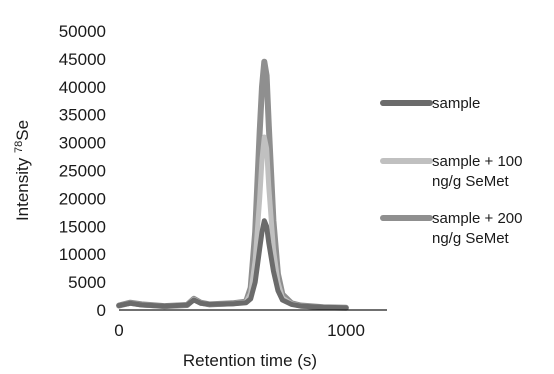 This screenshot has height=374, width=554. I want to click on legend-entry: sample + 100 ng/g SeMet, so click(451, 171).